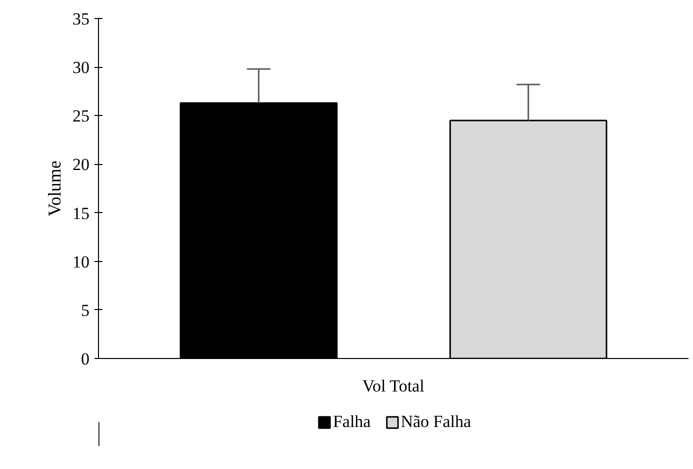 Image resolution: width=693 pixels, height=469 pixels. I want to click on y-tick-label: 25, so click(81, 116).